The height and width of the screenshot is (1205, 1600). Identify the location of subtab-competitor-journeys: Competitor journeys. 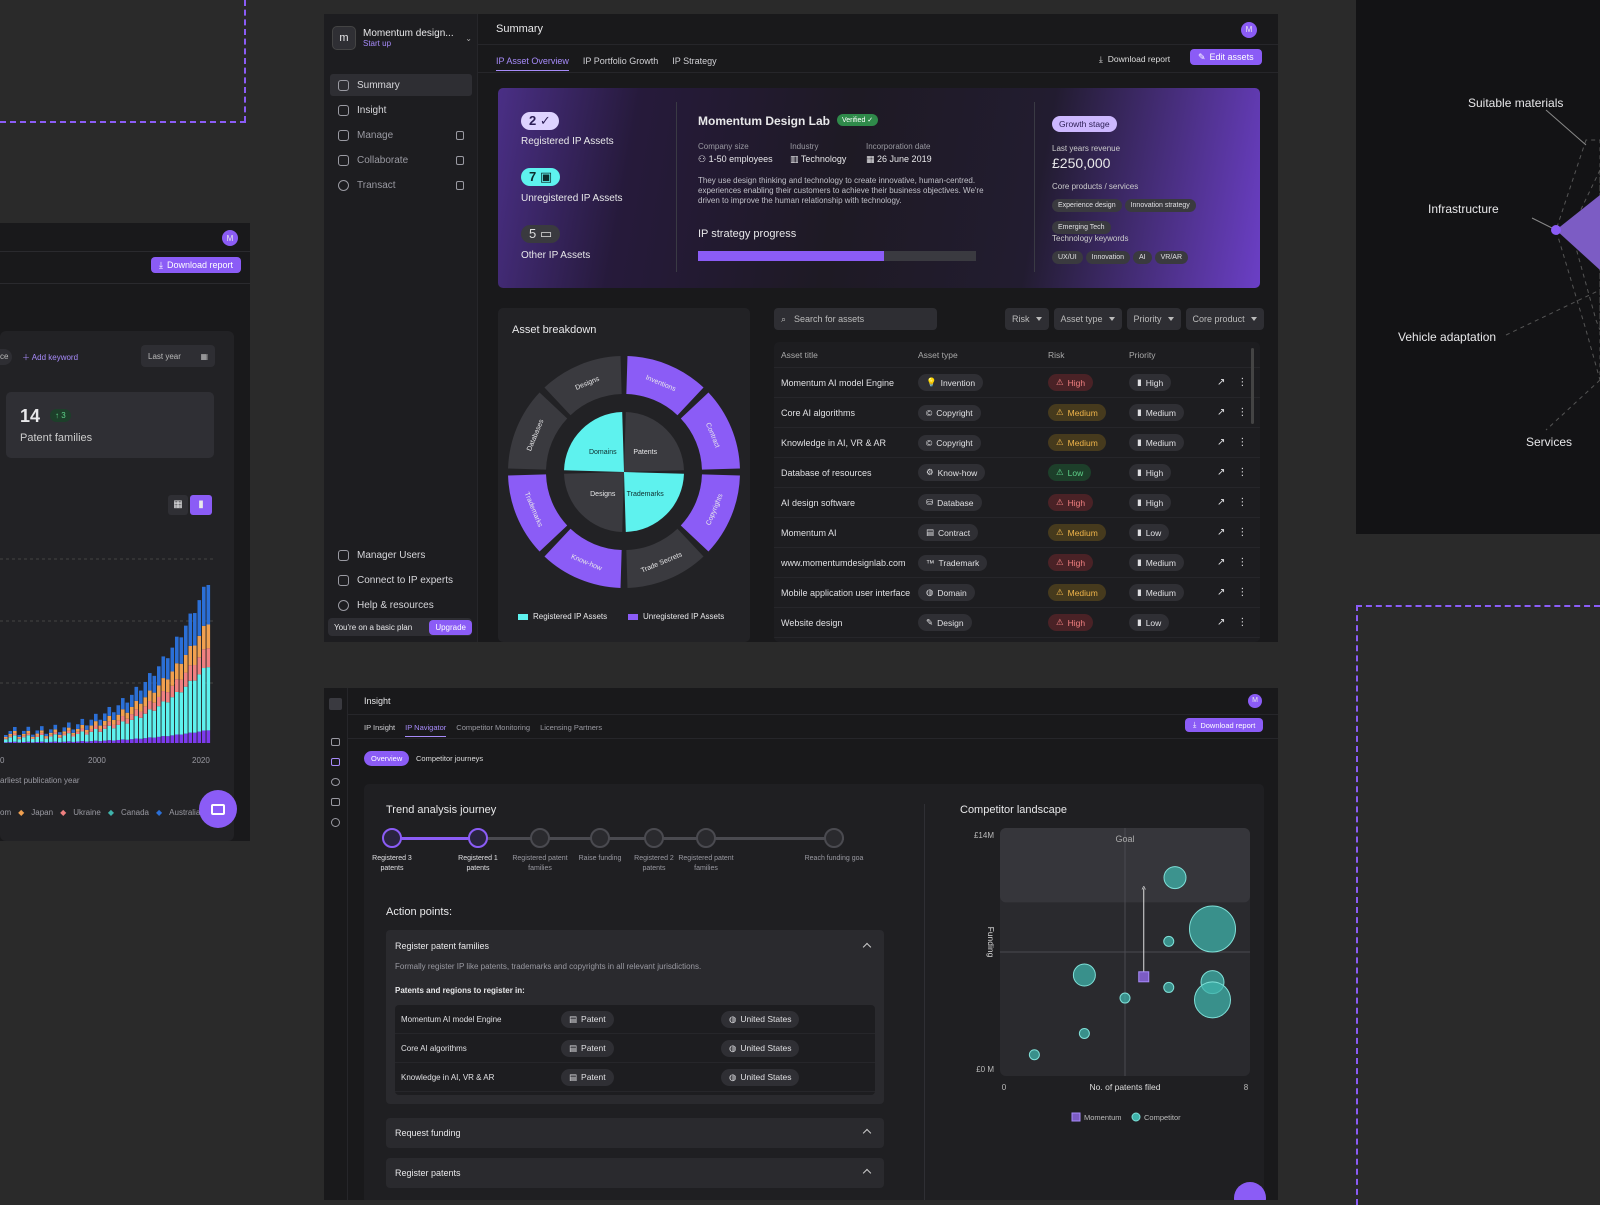
(450, 758).